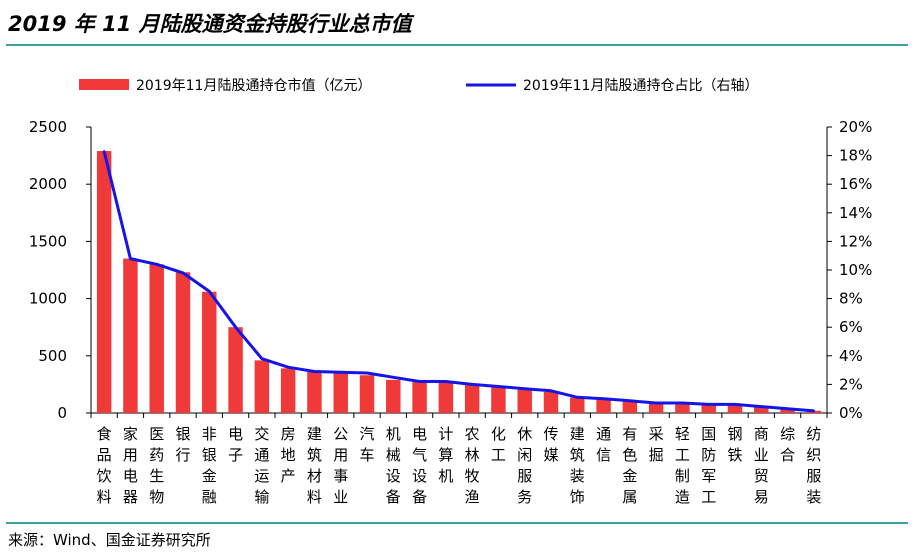 The height and width of the screenshot is (560, 914). What do you see at coordinates (851, 413) in the screenshot?
I see `right-tick-label: 0%` at bounding box center [851, 413].